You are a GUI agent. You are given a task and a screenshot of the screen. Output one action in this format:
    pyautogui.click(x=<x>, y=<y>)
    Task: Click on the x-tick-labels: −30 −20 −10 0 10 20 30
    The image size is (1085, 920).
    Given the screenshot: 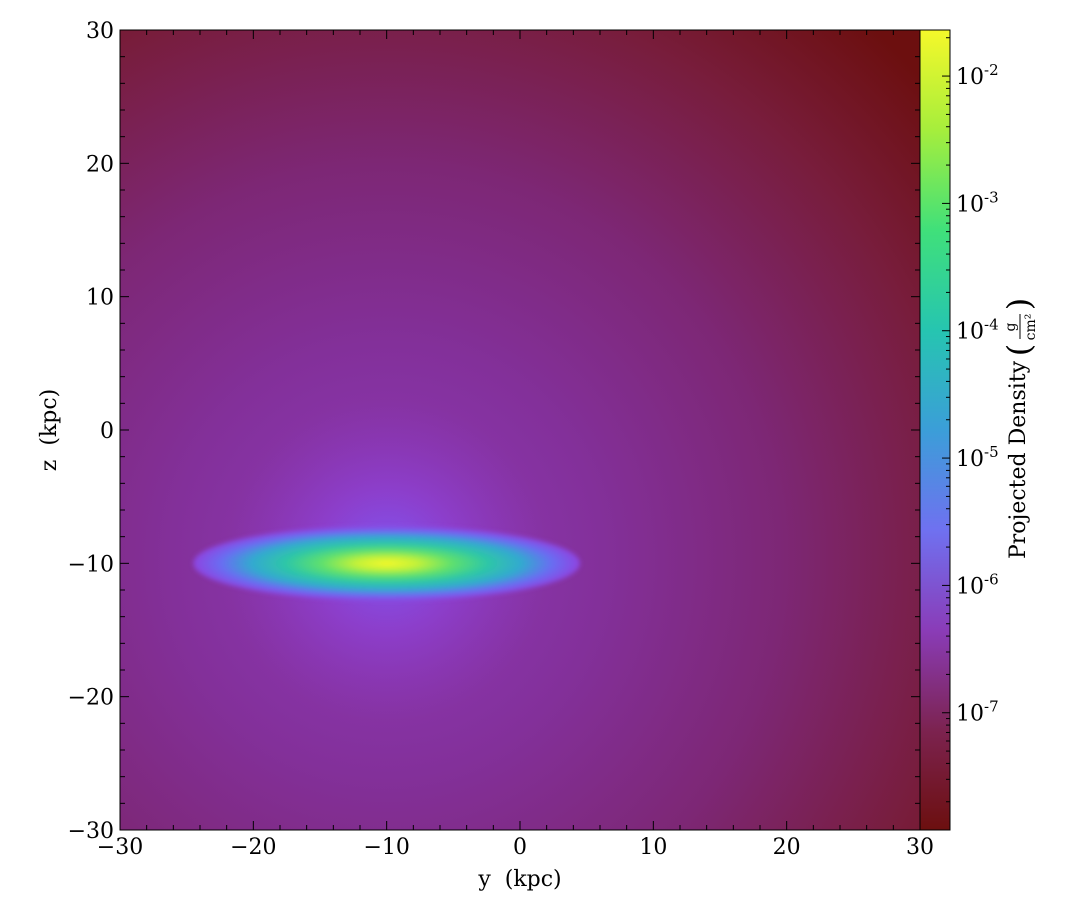 What is the action you would take?
    pyautogui.click(x=515, y=847)
    